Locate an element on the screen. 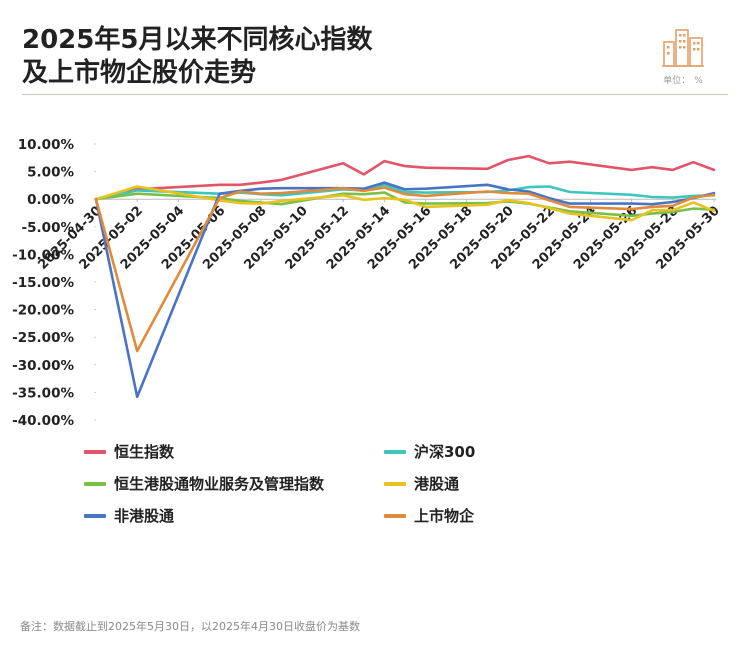 Image resolution: width=750 pixels, height=646 pixels. chart-legend: 恒生指数 沪深300 恒生港股通物业服务及管理指数 港股通非港股通 上市物企 is located at coordinates (394, 491).